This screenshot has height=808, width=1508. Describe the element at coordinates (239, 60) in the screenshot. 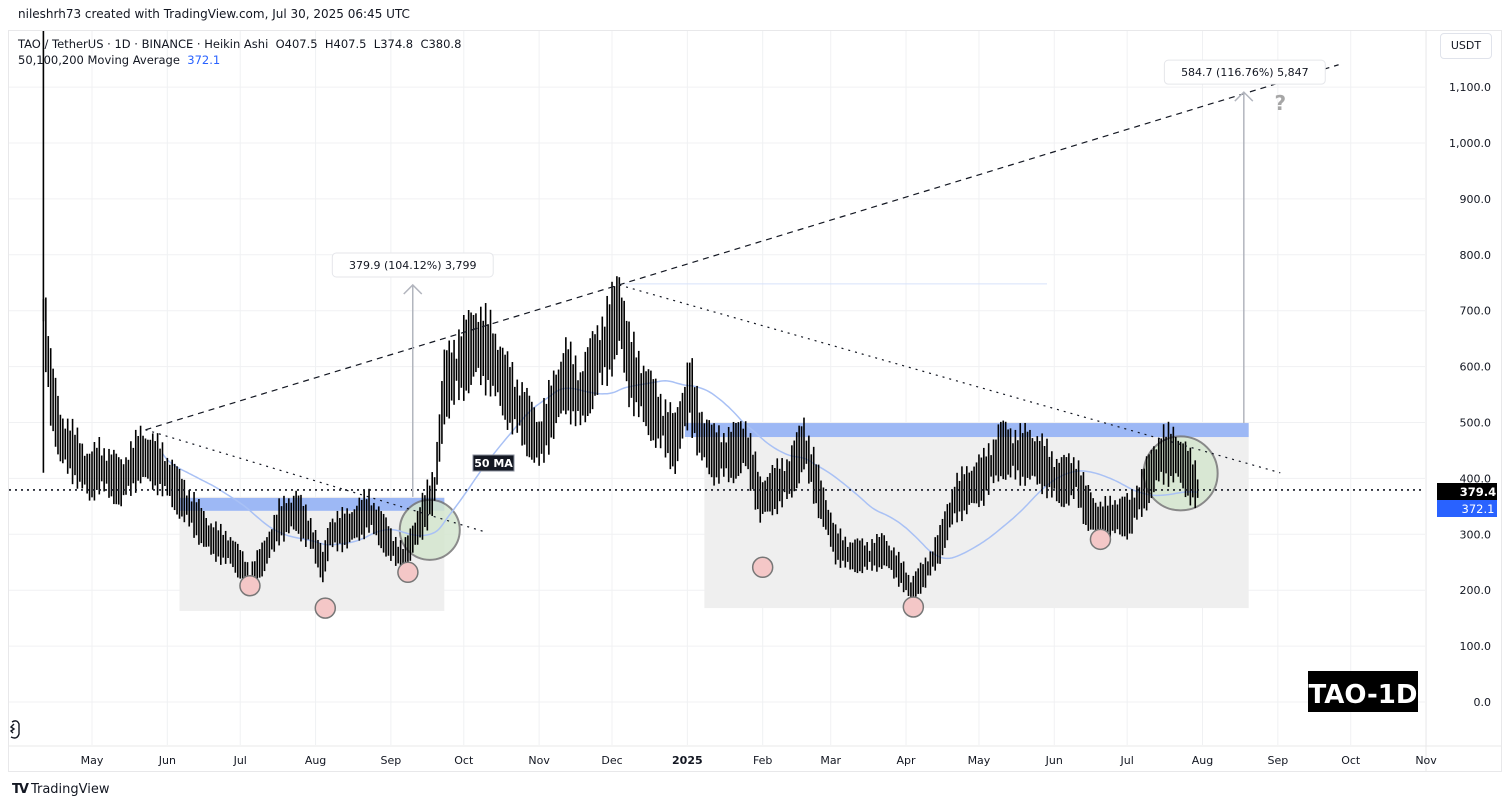

I see `legend-indicator-row: 50,100,200 Moving Average 372.1` at that location.